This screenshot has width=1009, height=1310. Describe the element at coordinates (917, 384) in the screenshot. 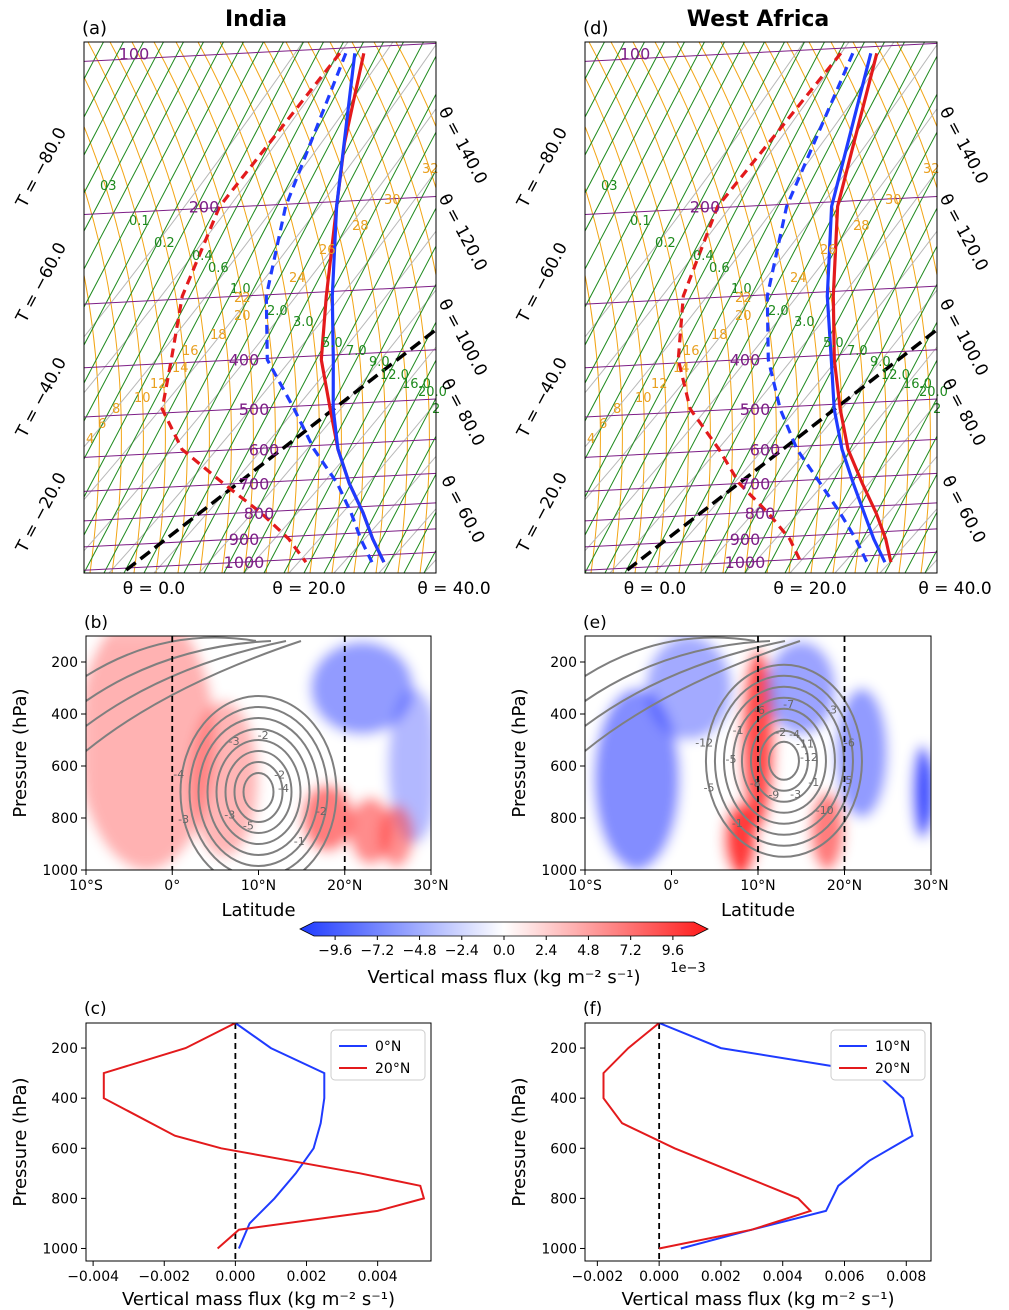

I see `mixing-ratio-label: 16.0` at that location.